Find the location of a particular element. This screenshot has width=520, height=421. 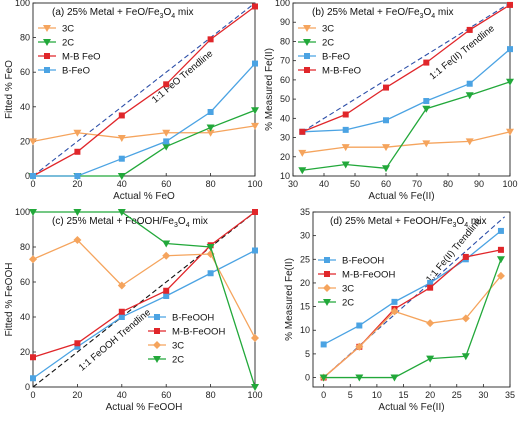

x-tick-label: 100 is located at coordinates (254, 395).